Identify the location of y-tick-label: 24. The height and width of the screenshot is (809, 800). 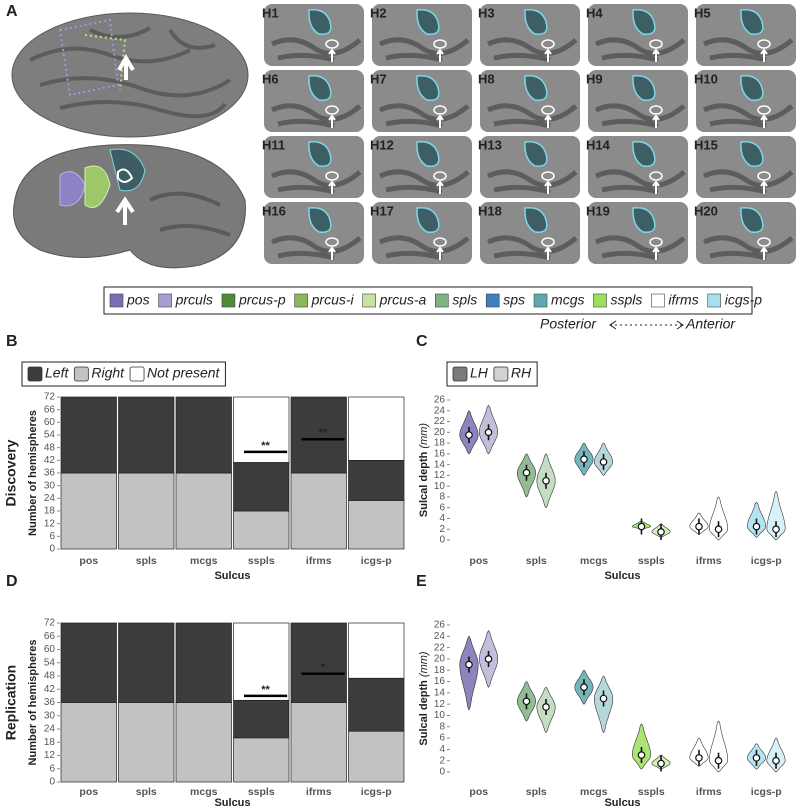
(440, 410).